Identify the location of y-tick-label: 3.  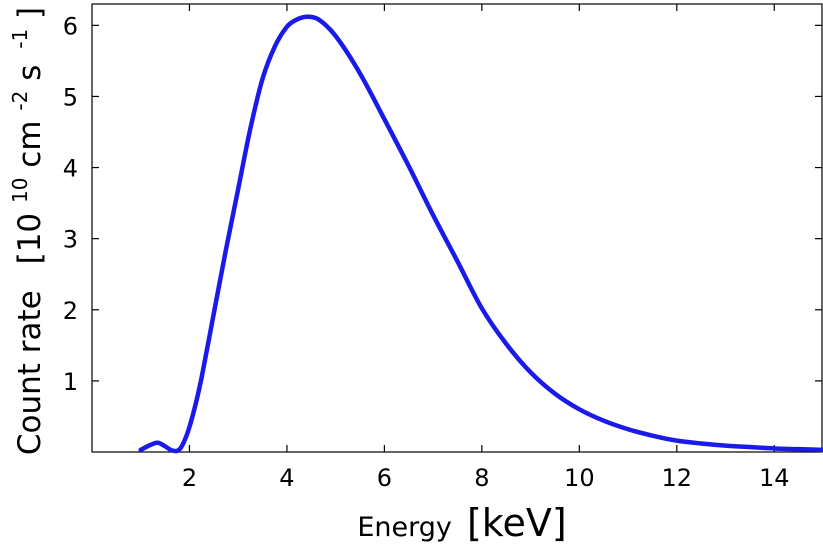
(70, 240).